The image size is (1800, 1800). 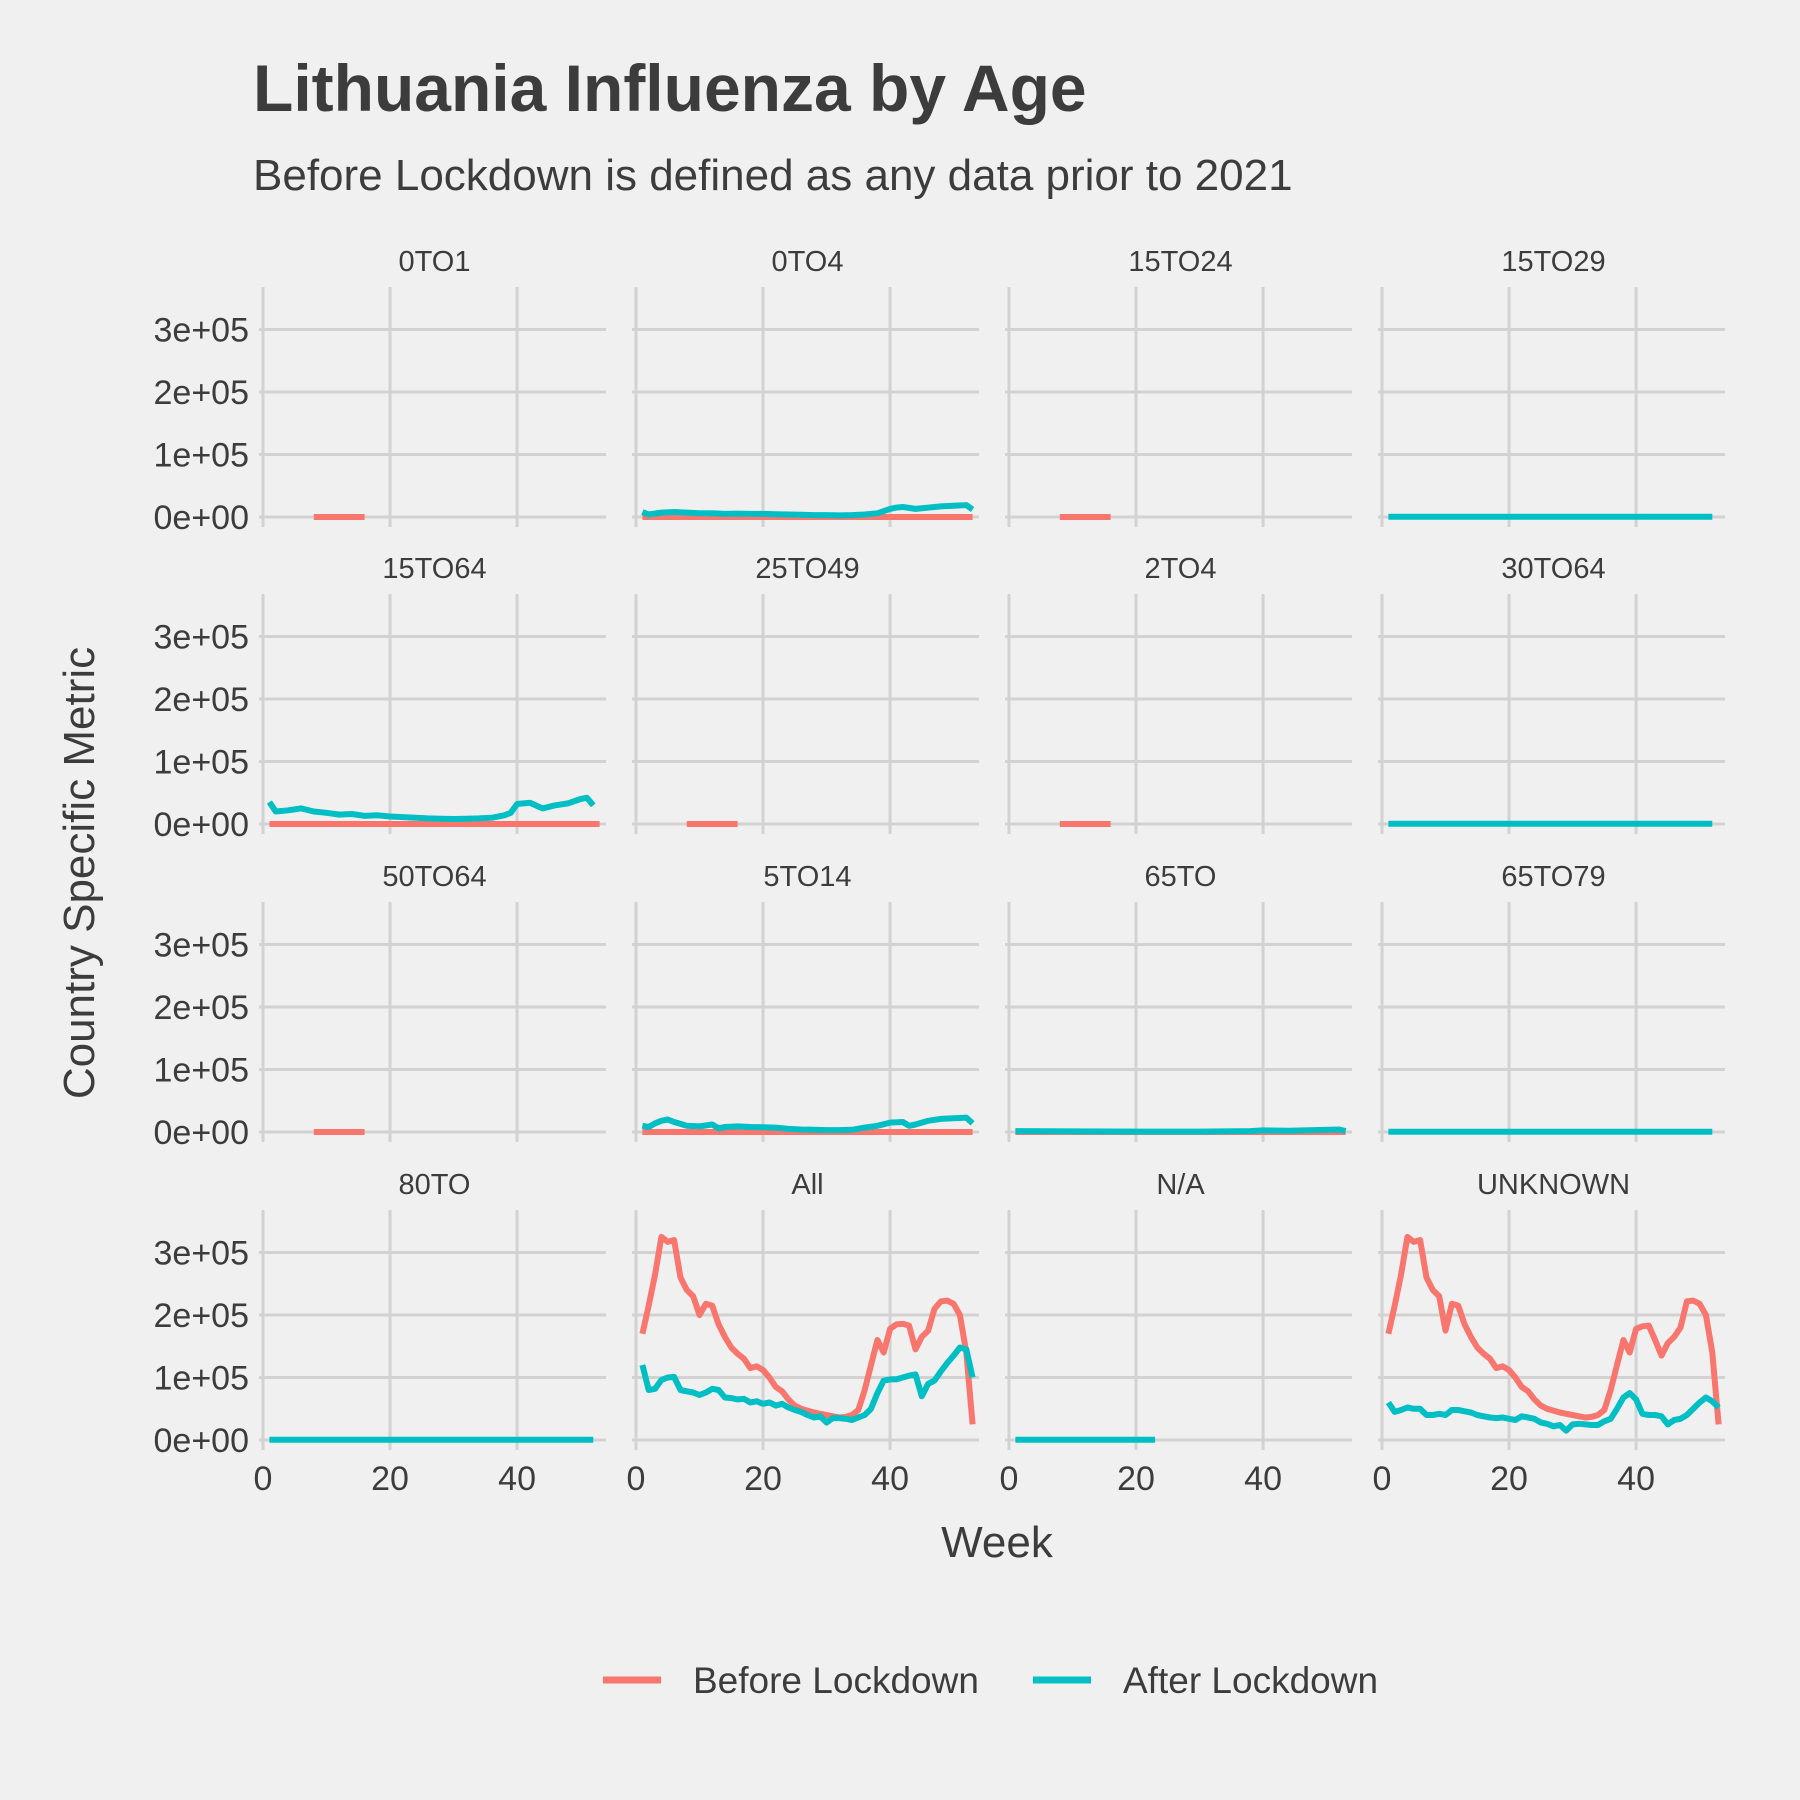 What do you see at coordinates (997, 1542) in the screenshot?
I see `x-axis-title: Week` at bounding box center [997, 1542].